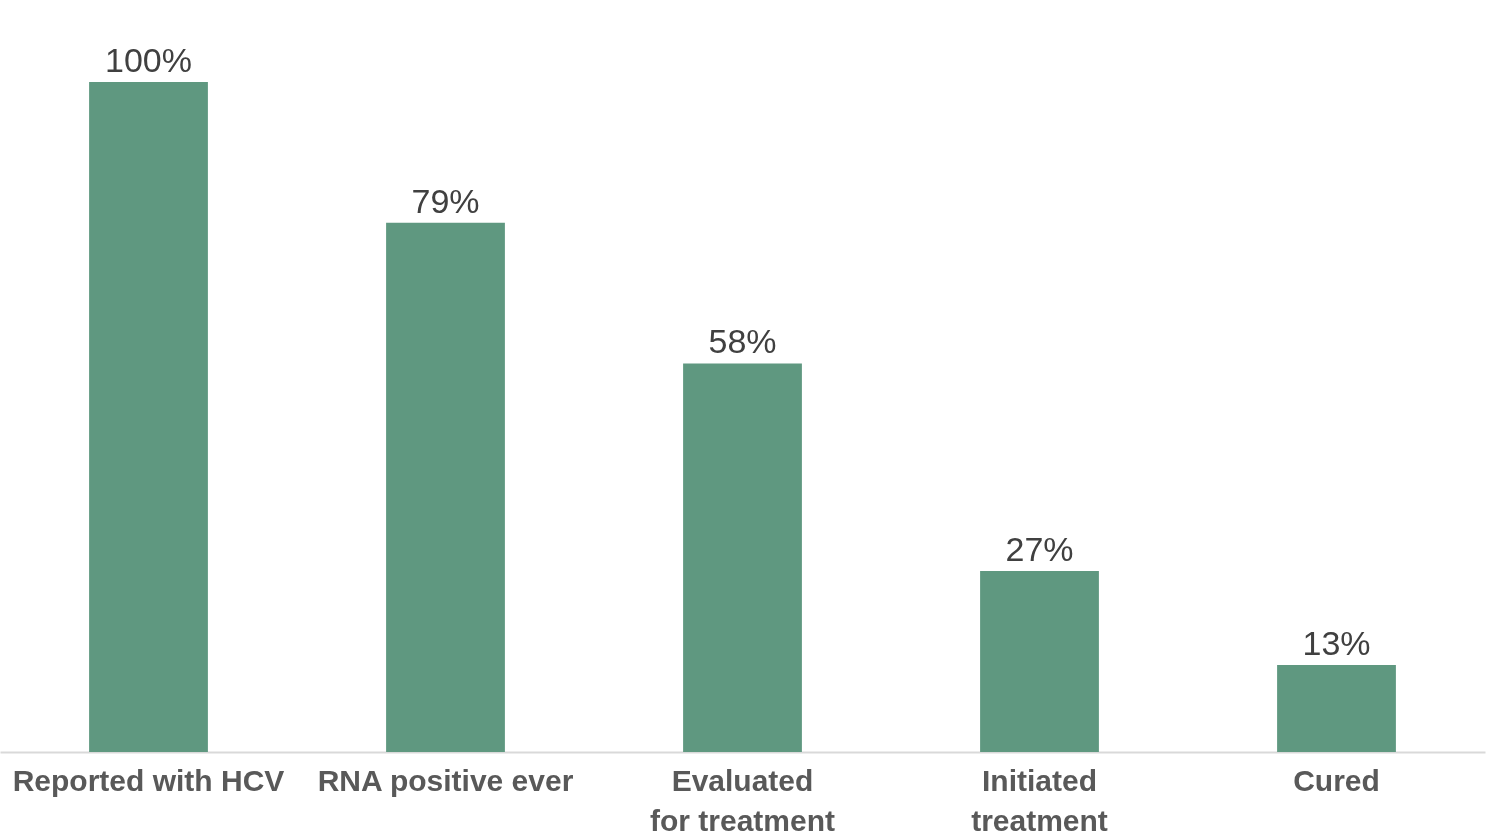 The image size is (1499, 838). I want to click on x-tick-label: Evaluated for treatment, so click(742, 800).